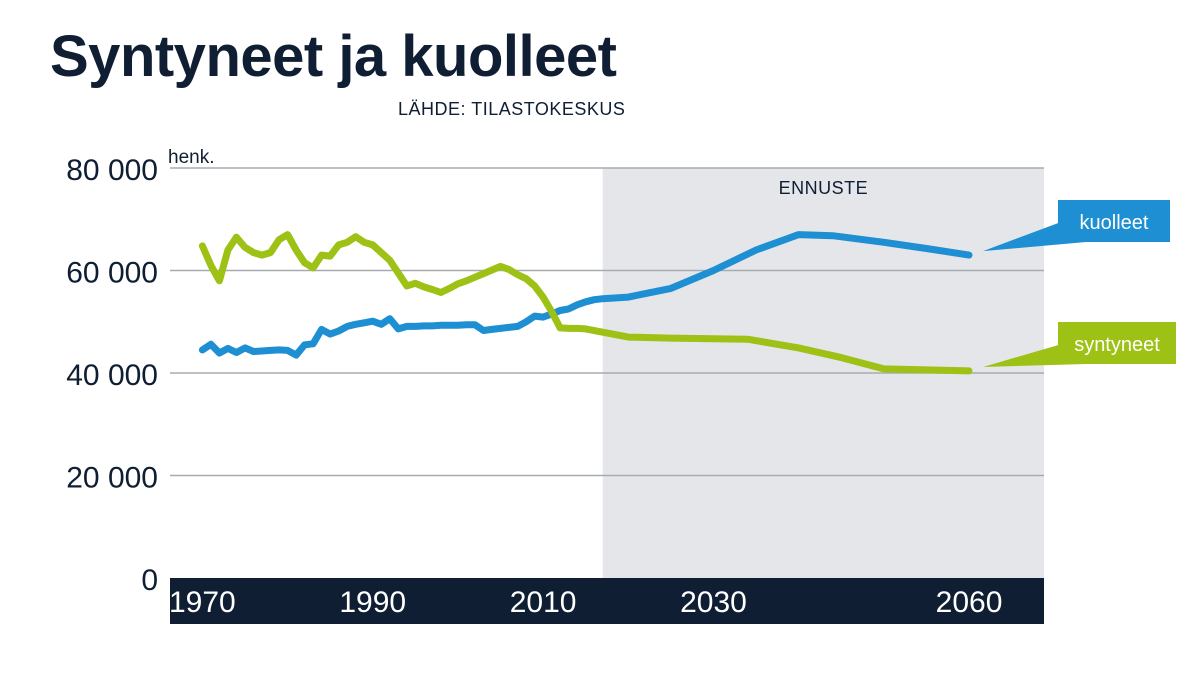 The image size is (1198, 674). I want to click on series-callouts: kuolleet syntyneet, so click(1079, 283).